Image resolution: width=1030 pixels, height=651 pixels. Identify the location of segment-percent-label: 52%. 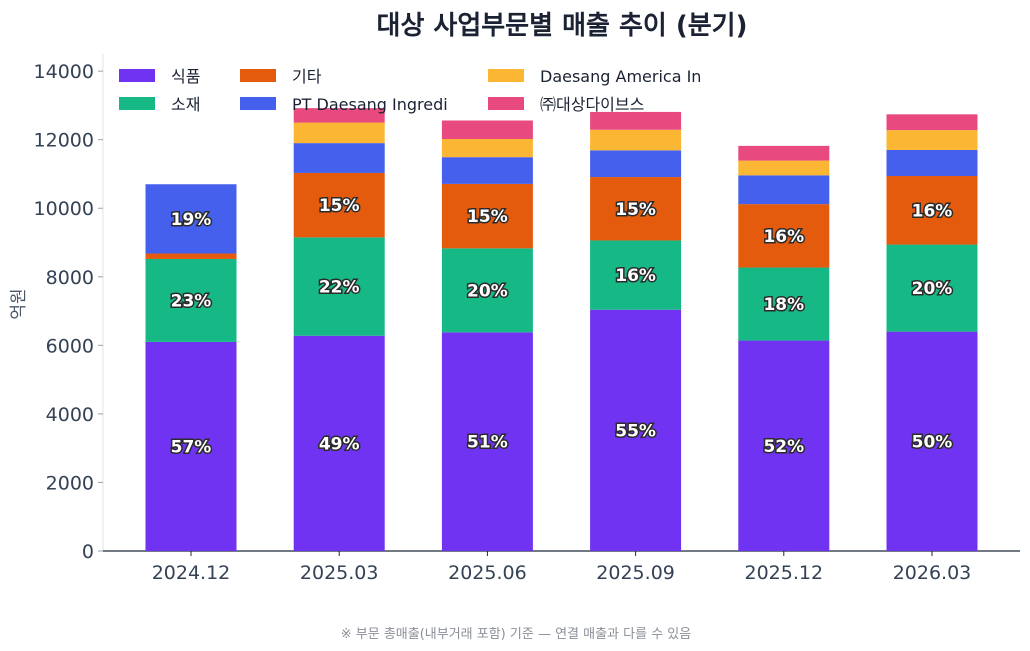
(783, 447).